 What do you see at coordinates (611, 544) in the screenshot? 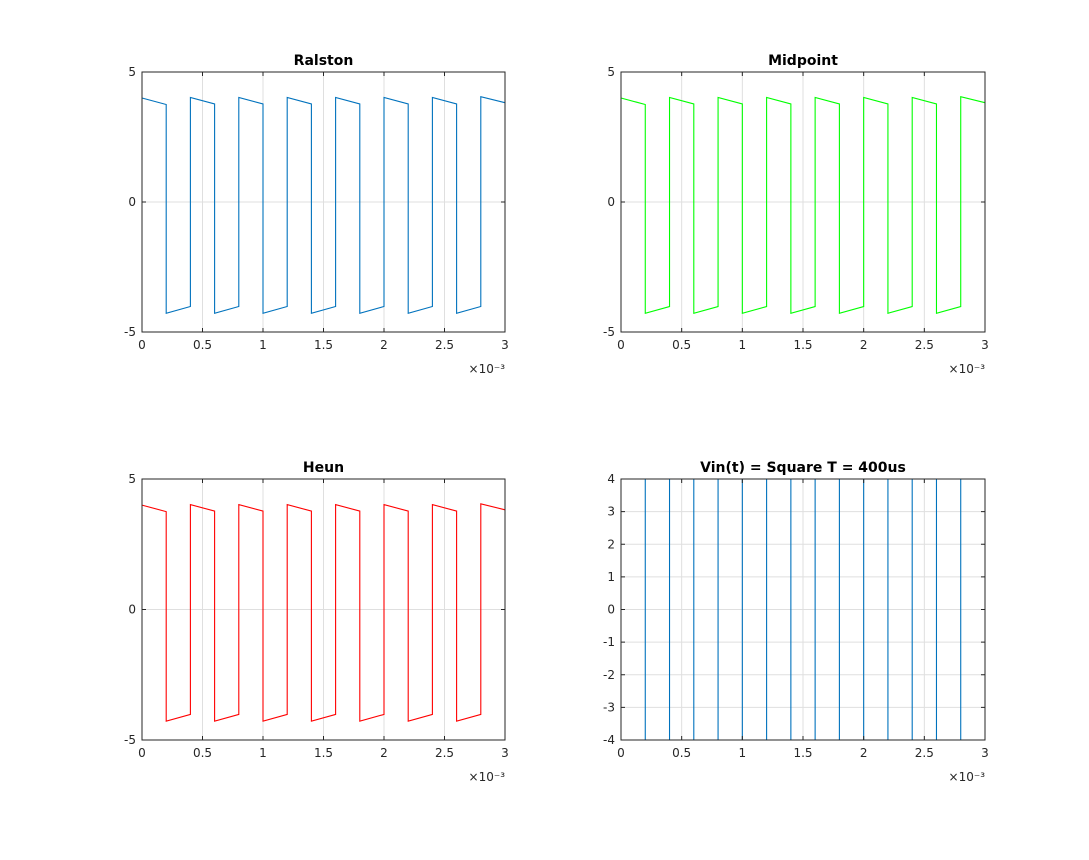
I see `y-tick-label: 2` at bounding box center [611, 544].